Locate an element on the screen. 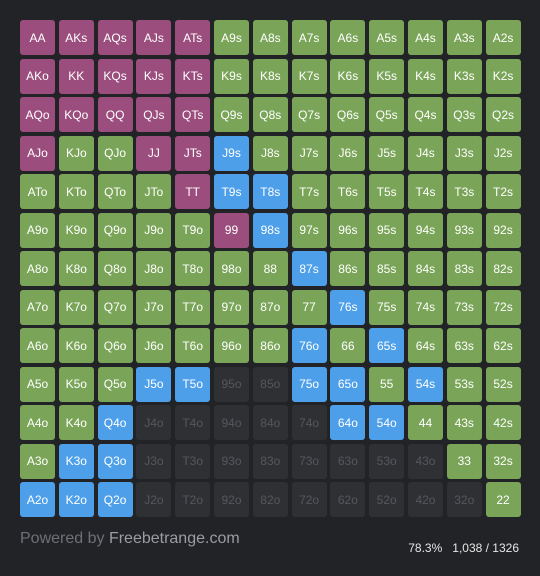 The image size is (540, 576). hand-cell-j5s: J5s is located at coordinates (386, 153).